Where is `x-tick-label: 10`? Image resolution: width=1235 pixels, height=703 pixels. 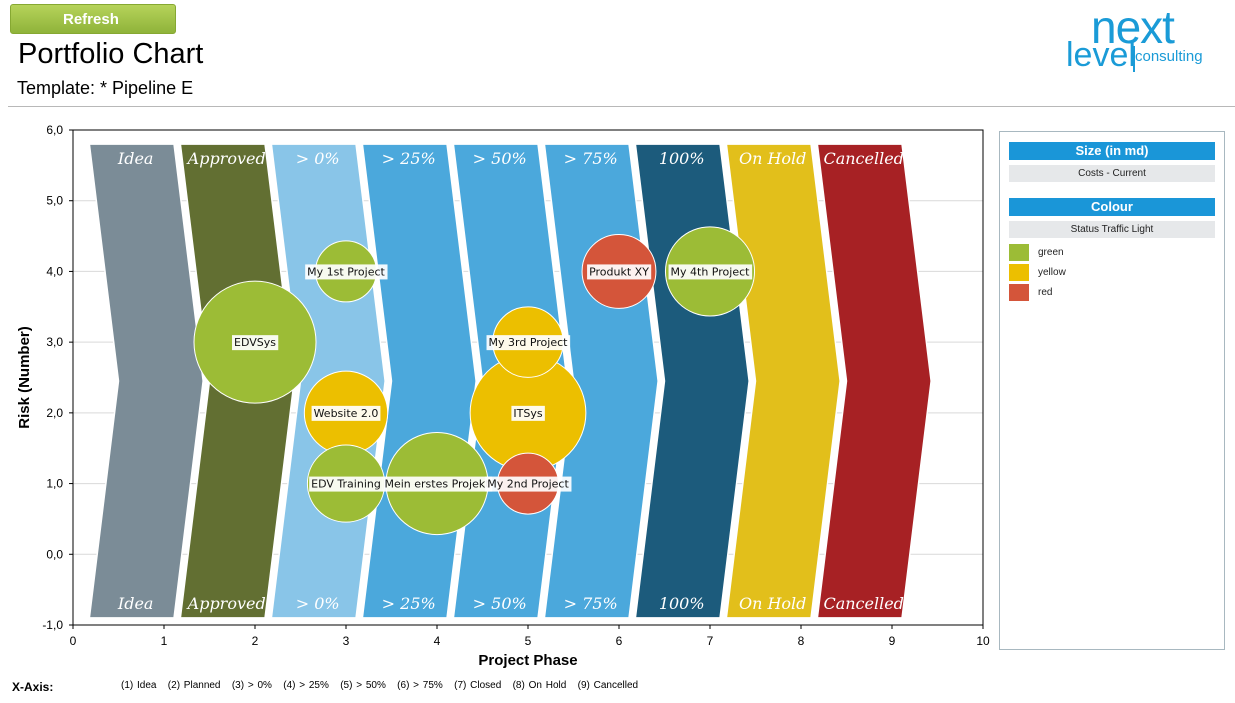
x-tick-label: 10 is located at coordinates (983, 641).